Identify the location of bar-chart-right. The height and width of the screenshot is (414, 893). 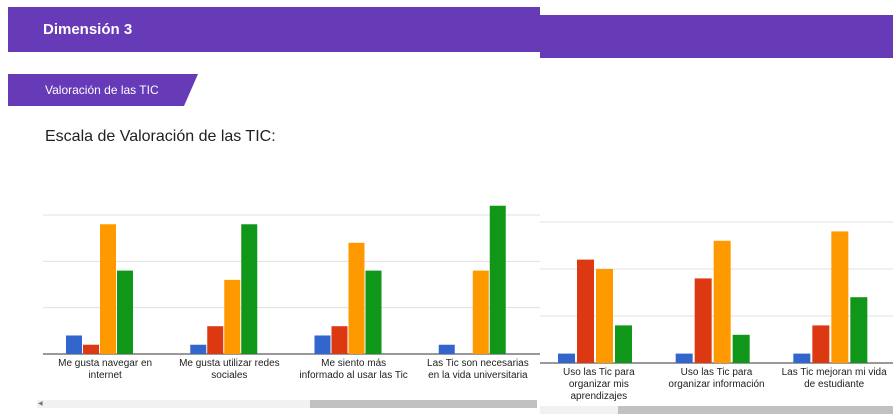
(716, 292).